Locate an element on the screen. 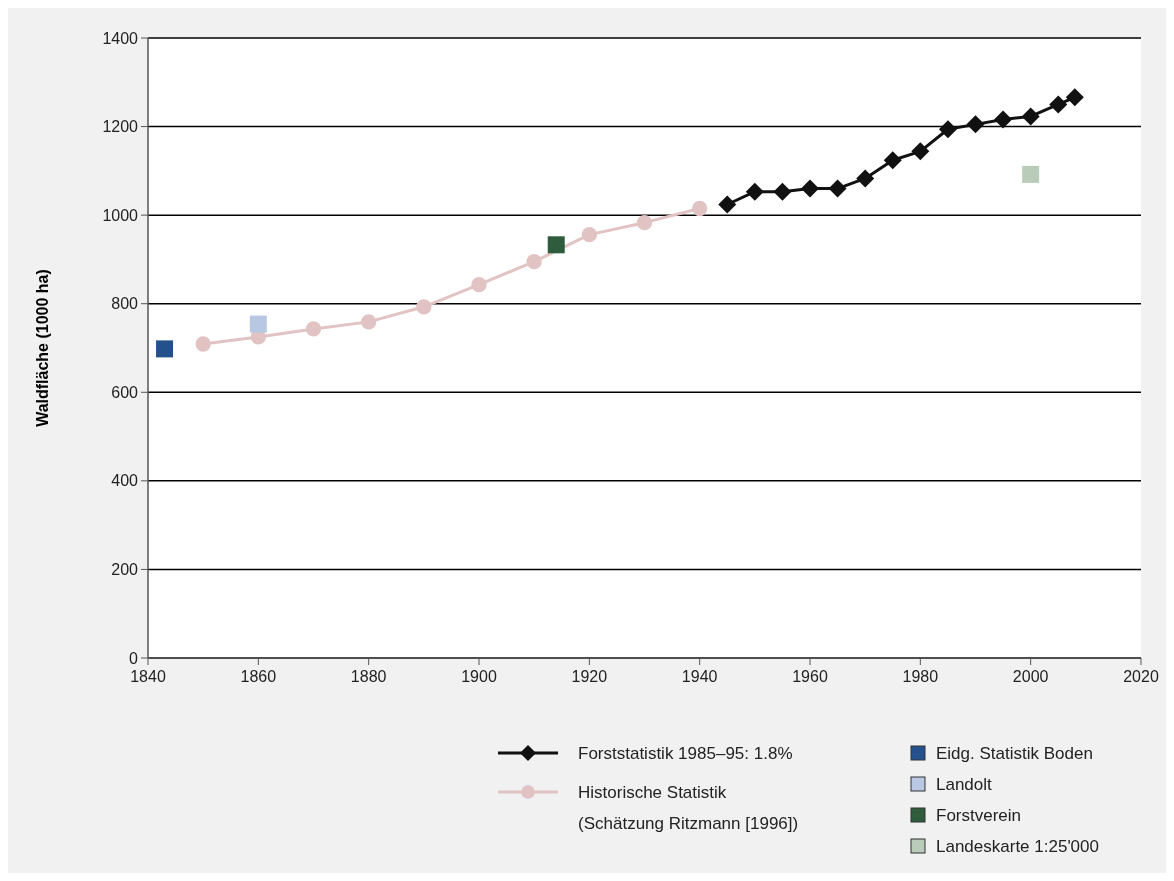 The width and height of the screenshot is (1174, 881). x-tick-label: 1920 is located at coordinates (589, 676).